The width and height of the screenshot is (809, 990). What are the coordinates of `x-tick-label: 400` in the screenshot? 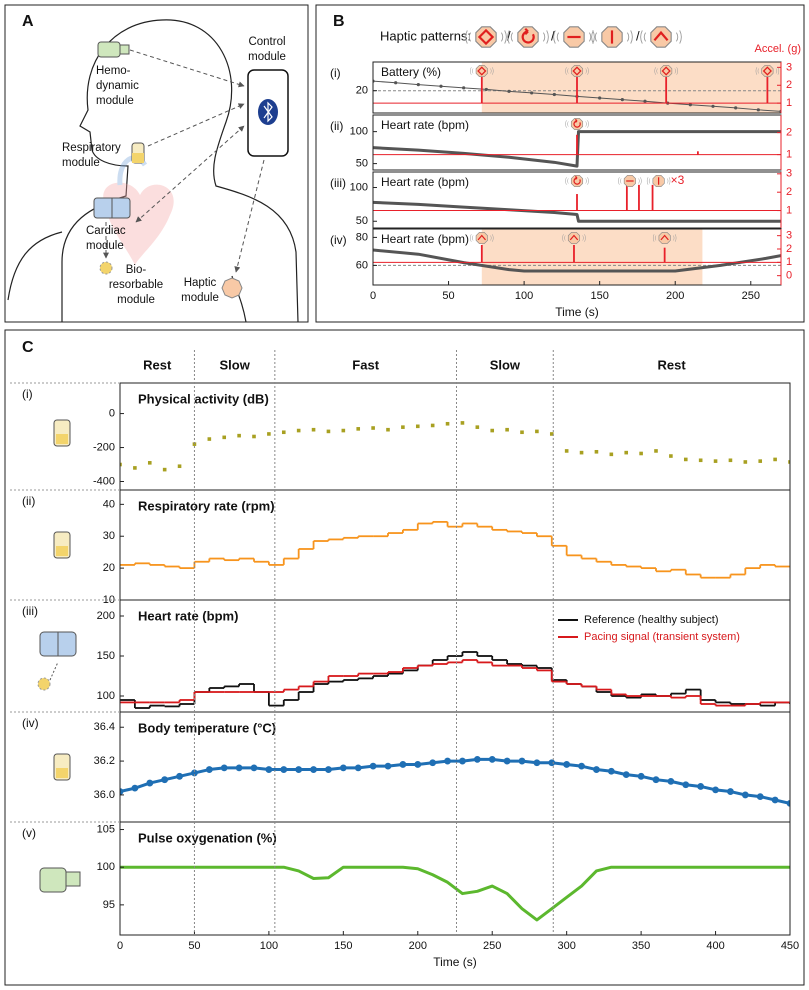 It's located at (715, 946).